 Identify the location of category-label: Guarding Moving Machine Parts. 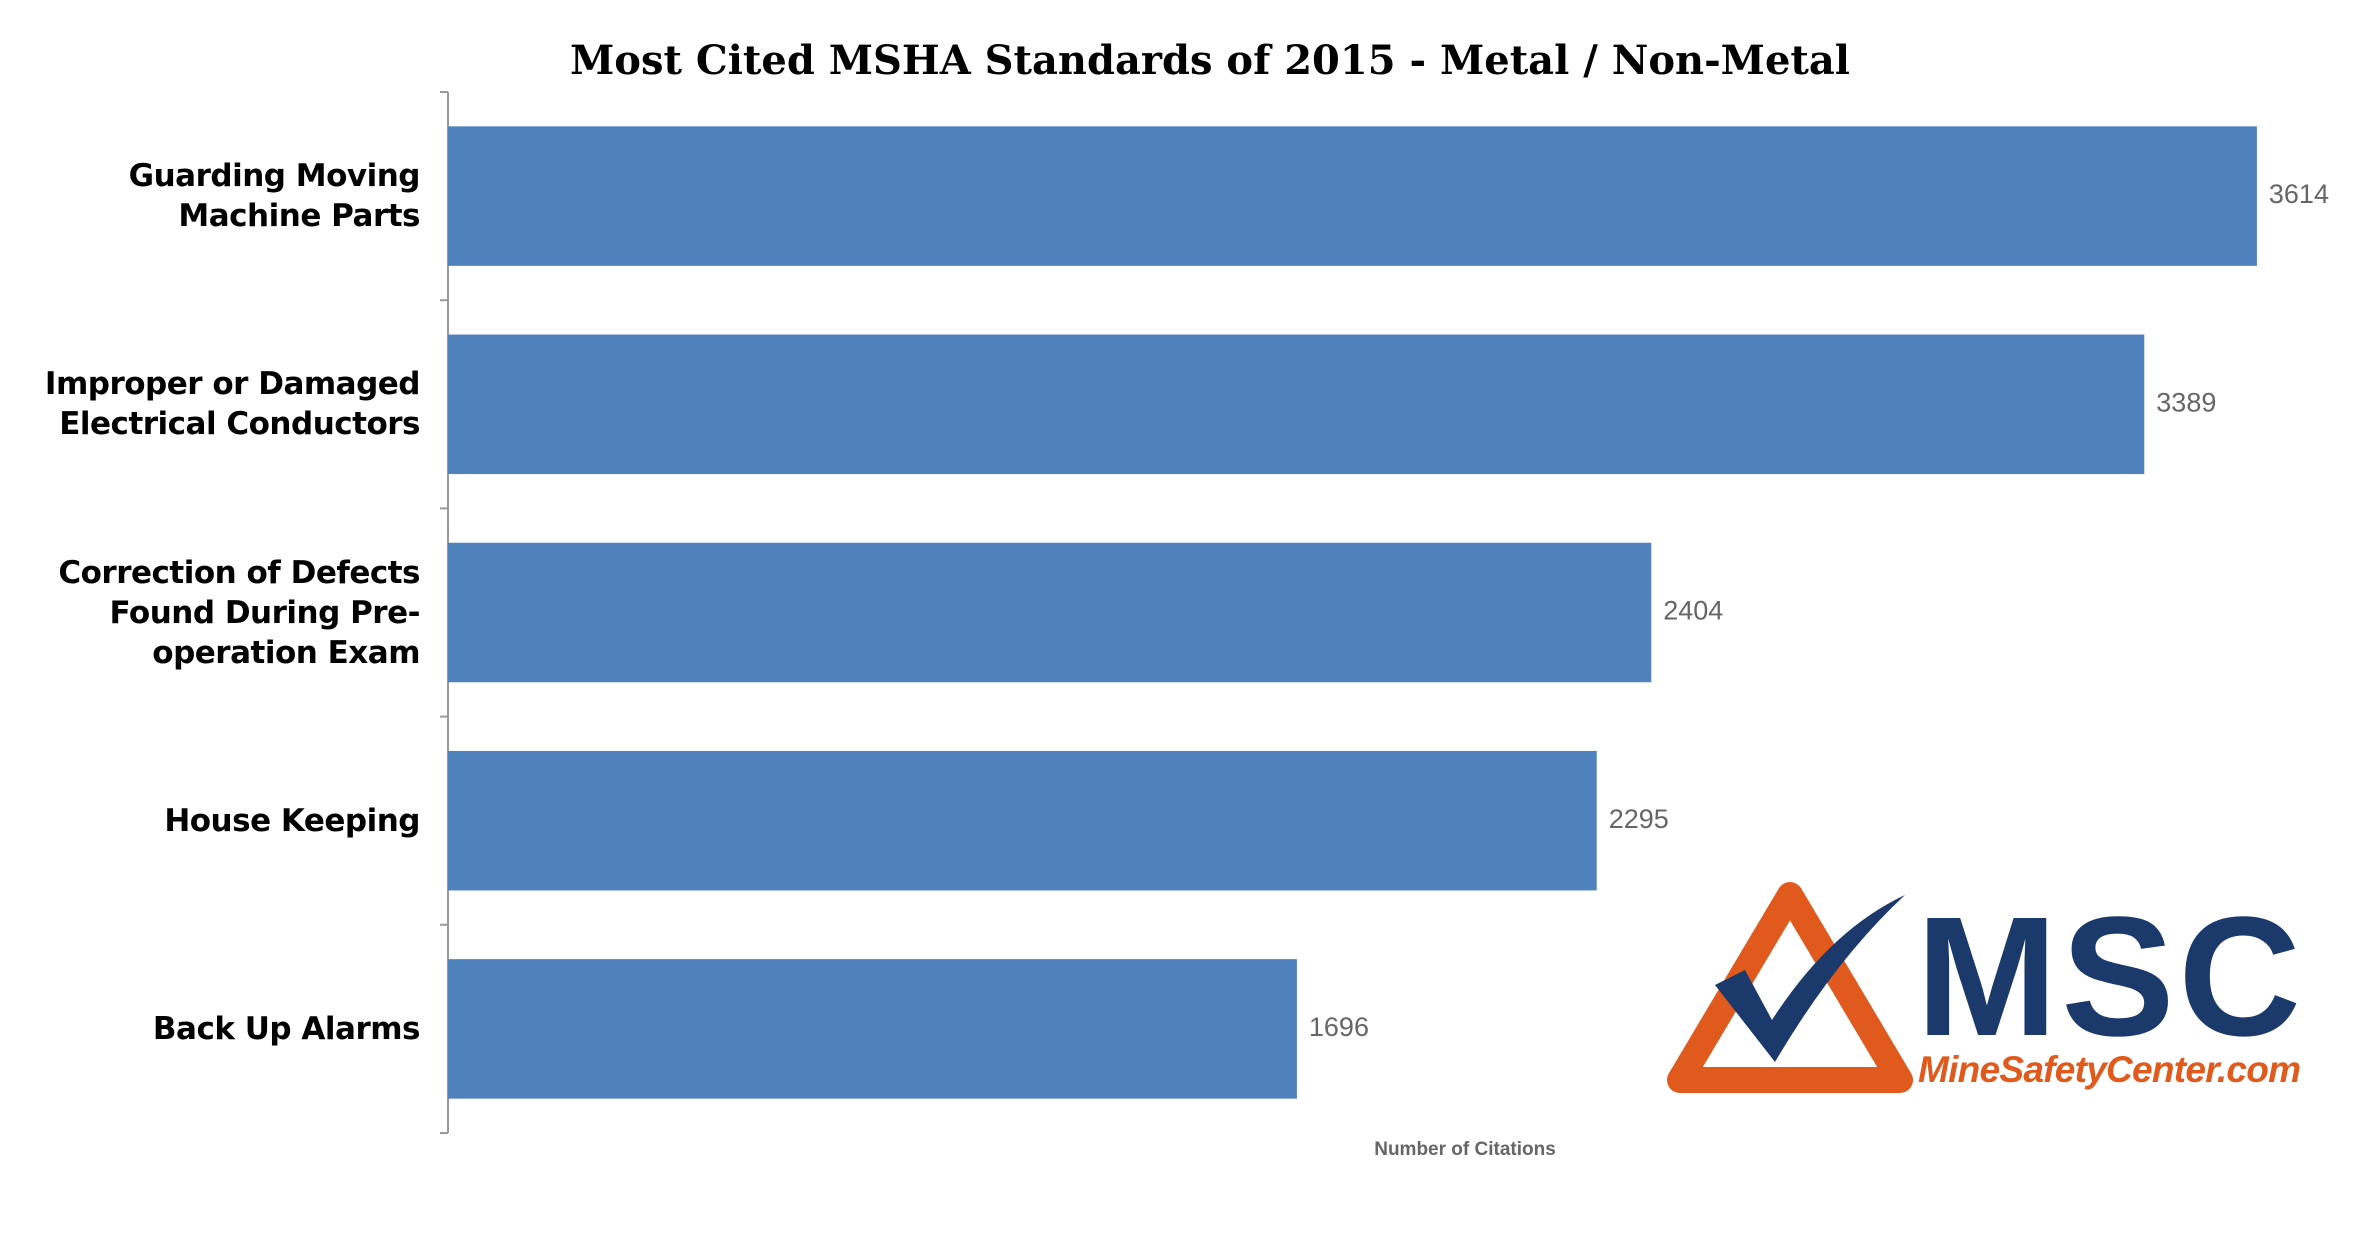
(274, 196).